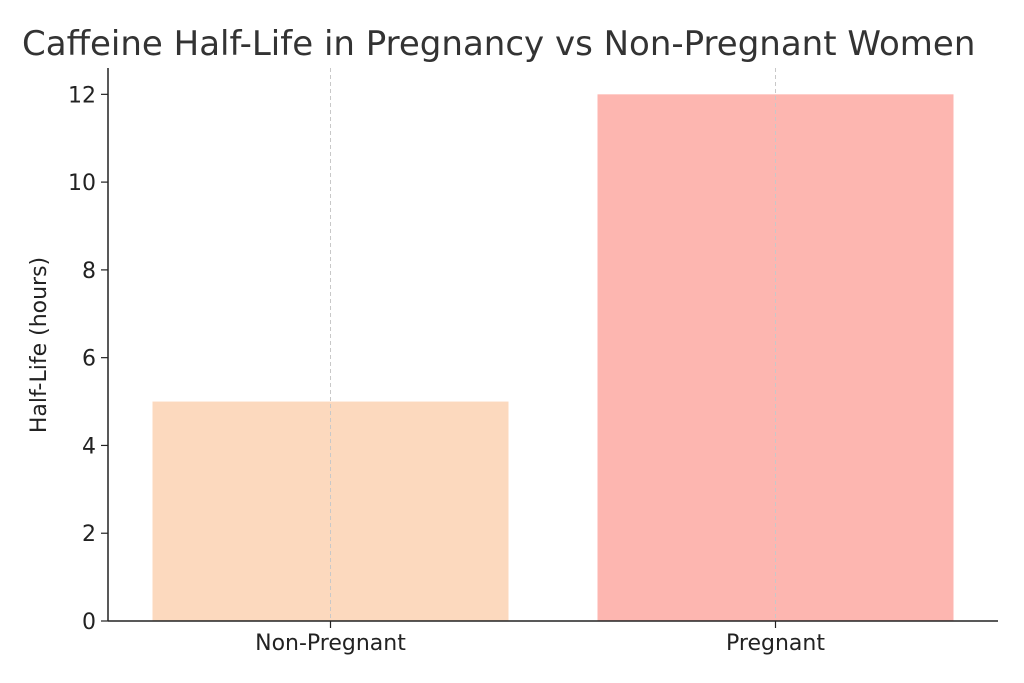  Describe the element at coordinates (89, 359) in the screenshot. I see `y-tick-label: 6` at that location.